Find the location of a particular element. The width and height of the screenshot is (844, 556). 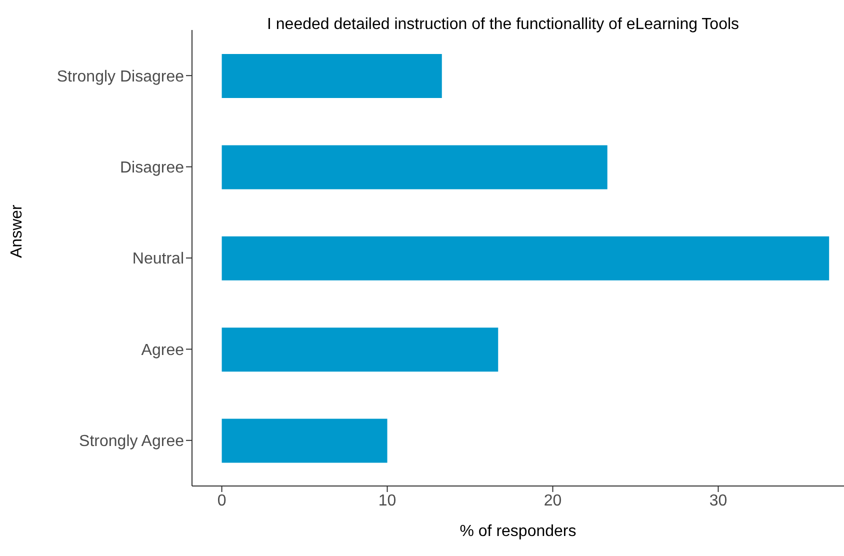

y-tick-label: Disagree is located at coordinates (152, 167).